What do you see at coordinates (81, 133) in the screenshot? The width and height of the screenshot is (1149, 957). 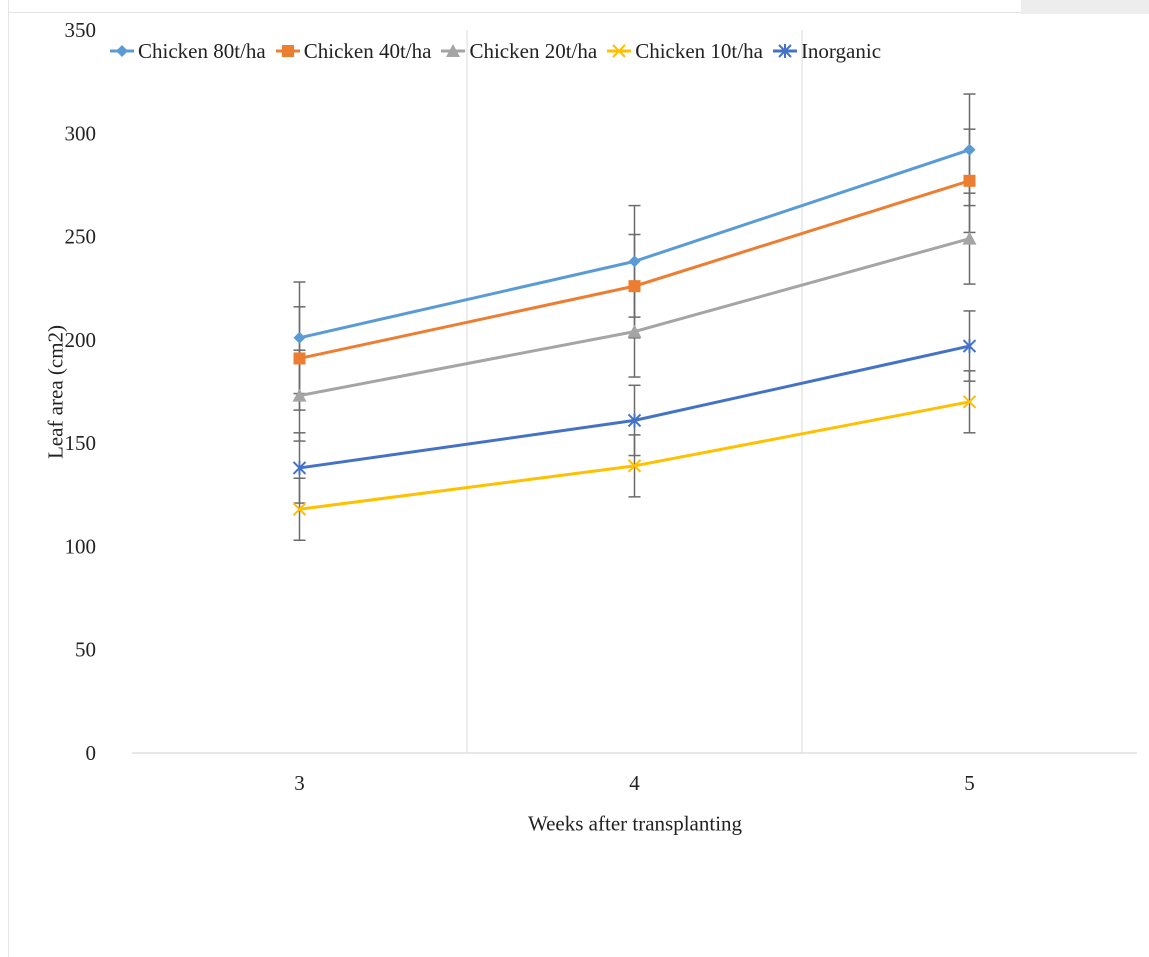 I see `y-tick-label: 300` at bounding box center [81, 133].